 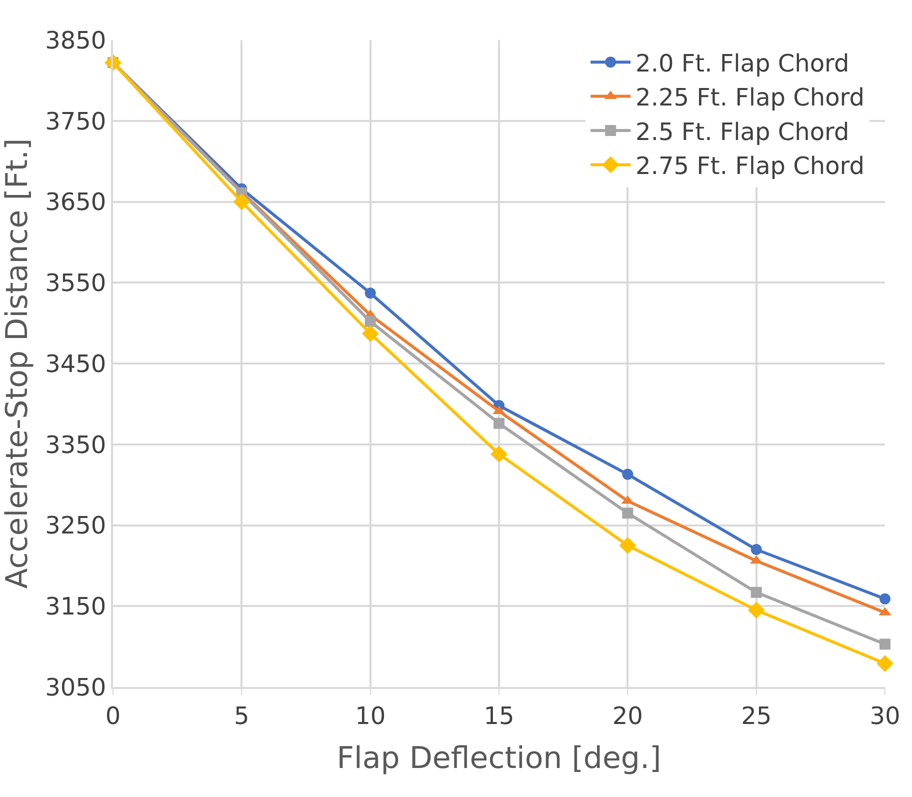 I want to click on x-tick-label: 15, so click(x=499, y=716).